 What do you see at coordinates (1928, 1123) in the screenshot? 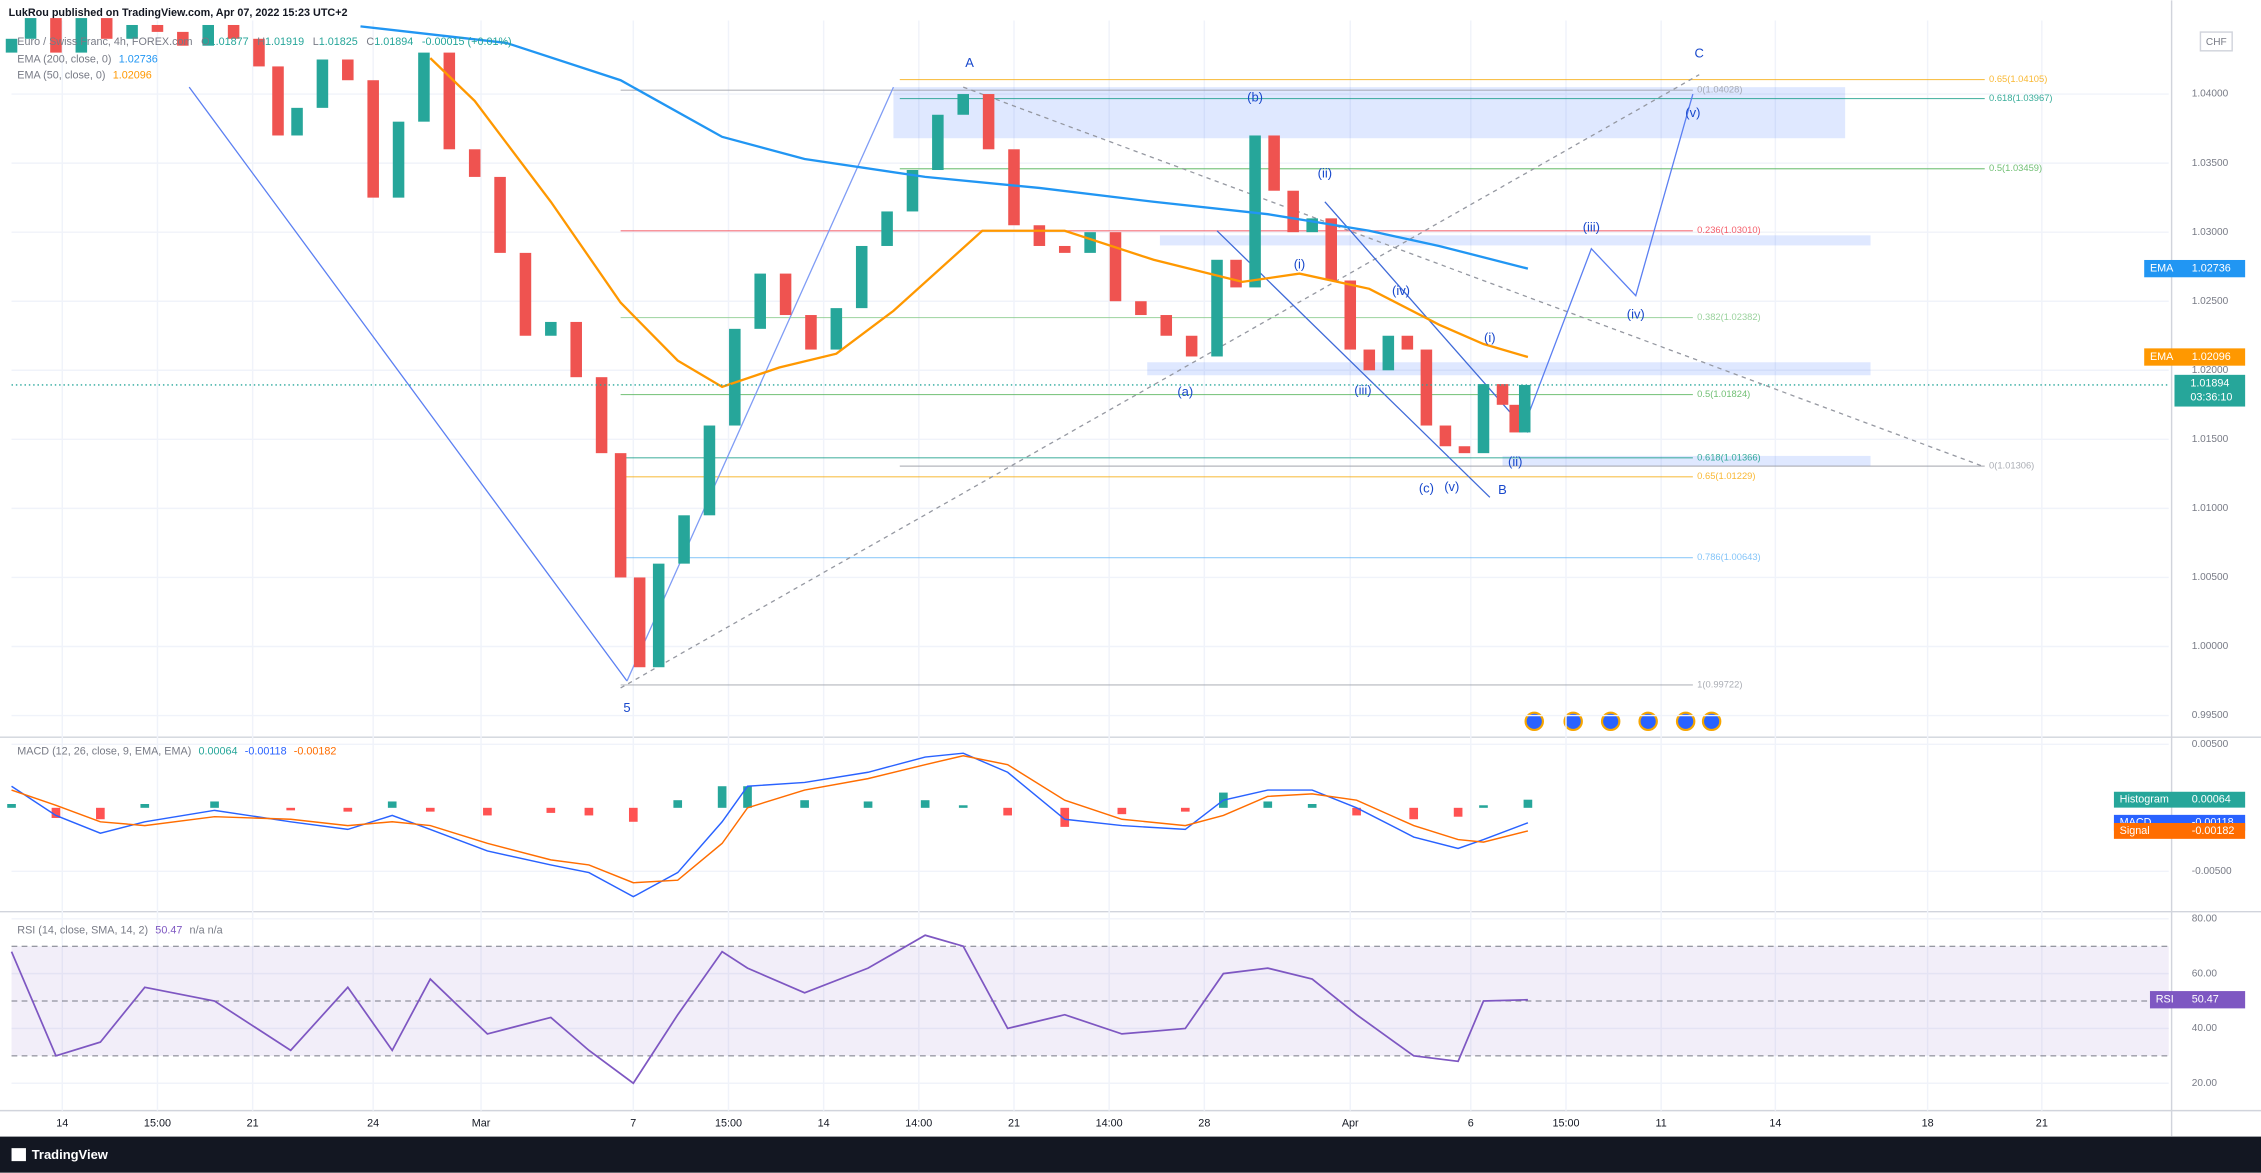
I see `x-tick-label: 18` at bounding box center [1928, 1123].